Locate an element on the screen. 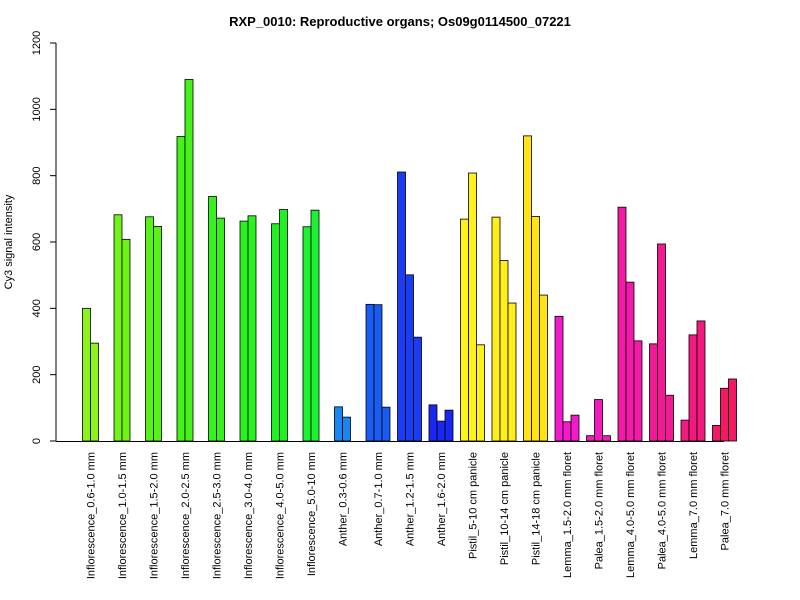 The height and width of the screenshot is (600, 800). x-category-label: Inflorescence_5.0-10 mm is located at coordinates (312, 514).